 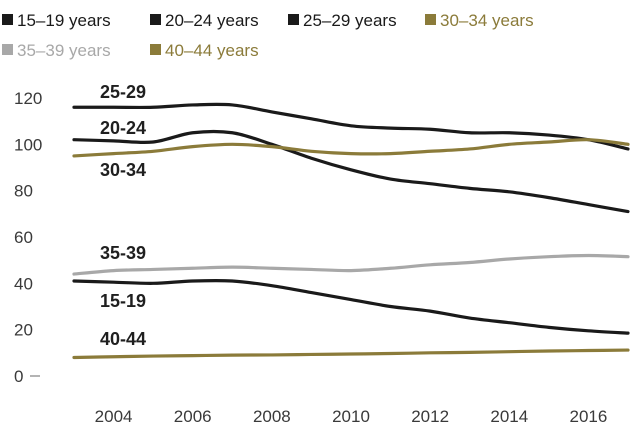 I want to click on y-tick-label: 0, so click(x=18, y=376).